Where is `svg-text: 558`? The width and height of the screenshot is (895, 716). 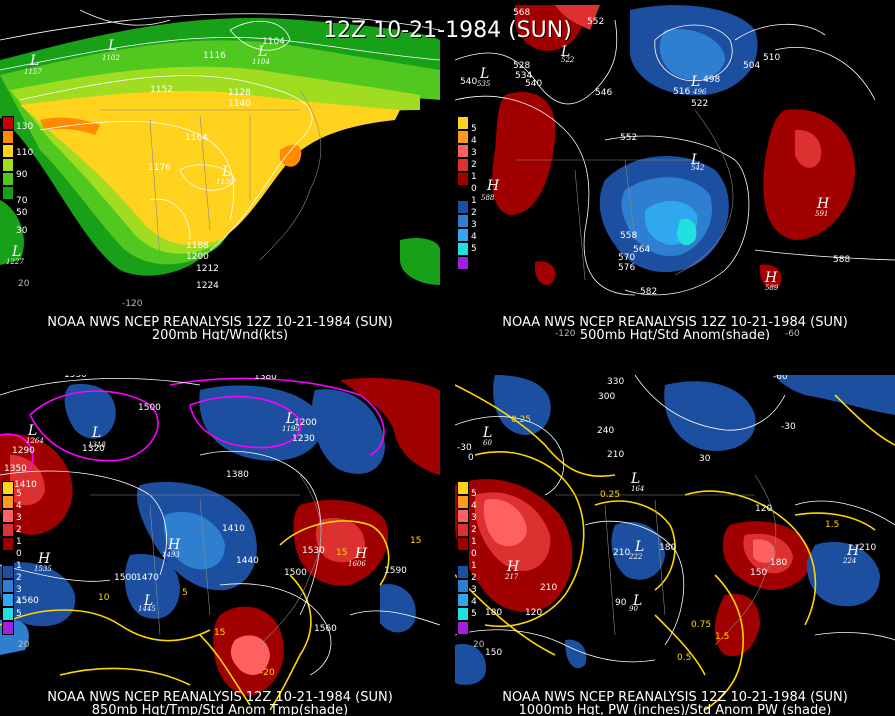 svg-text: 558 is located at coordinates (628, 236).